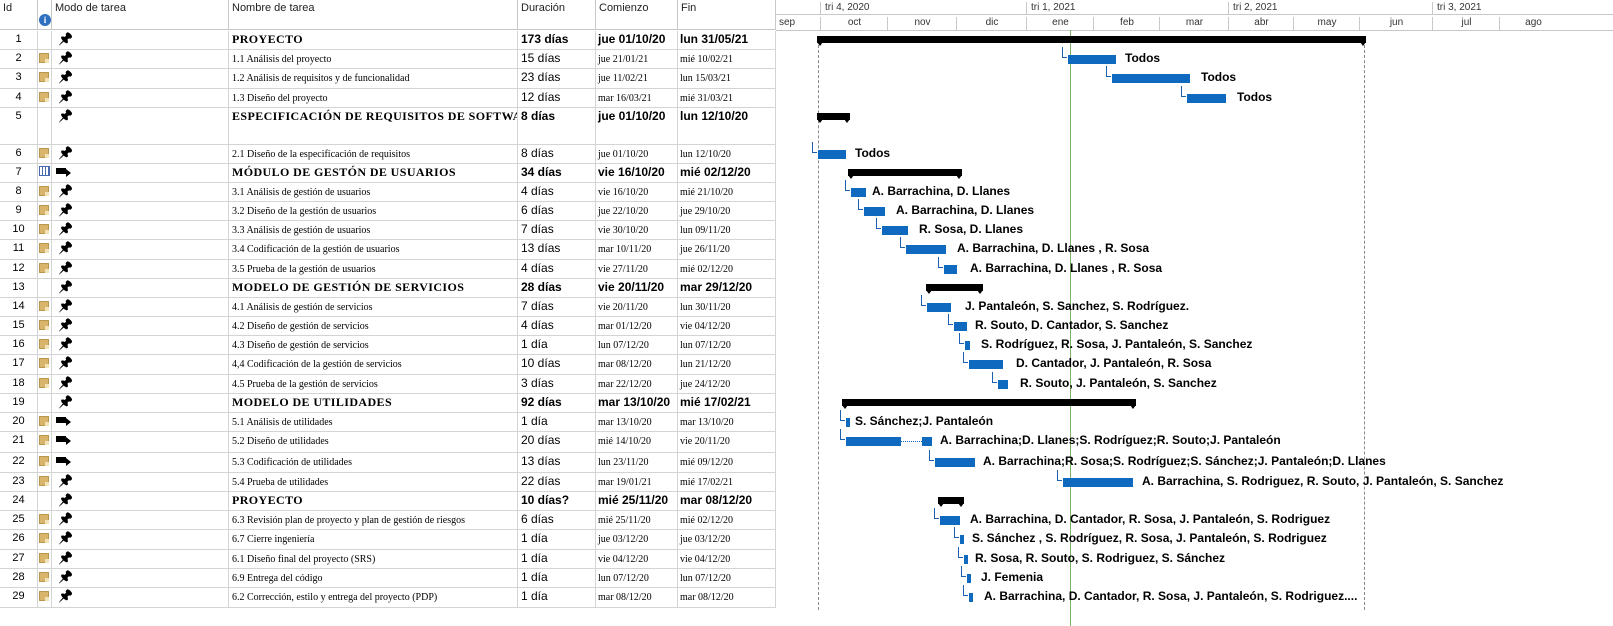 The image size is (1613, 626). Describe the element at coordinates (927, 441) in the screenshot. I see `task-bar-segment` at that location.